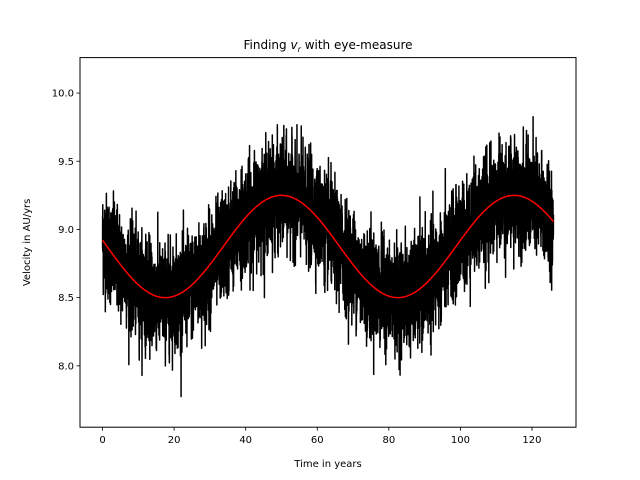 The height and width of the screenshot is (480, 640). I want to click on x-tick-label: 0, so click(102, 440).